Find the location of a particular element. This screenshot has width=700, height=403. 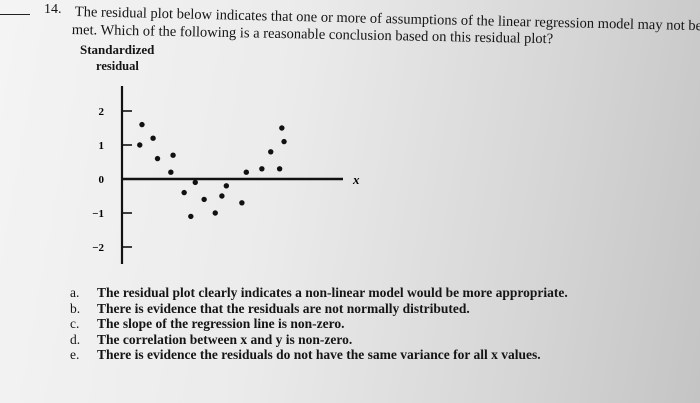

y-axis-label-line1: Standardized is located at coordinates (117, 49).